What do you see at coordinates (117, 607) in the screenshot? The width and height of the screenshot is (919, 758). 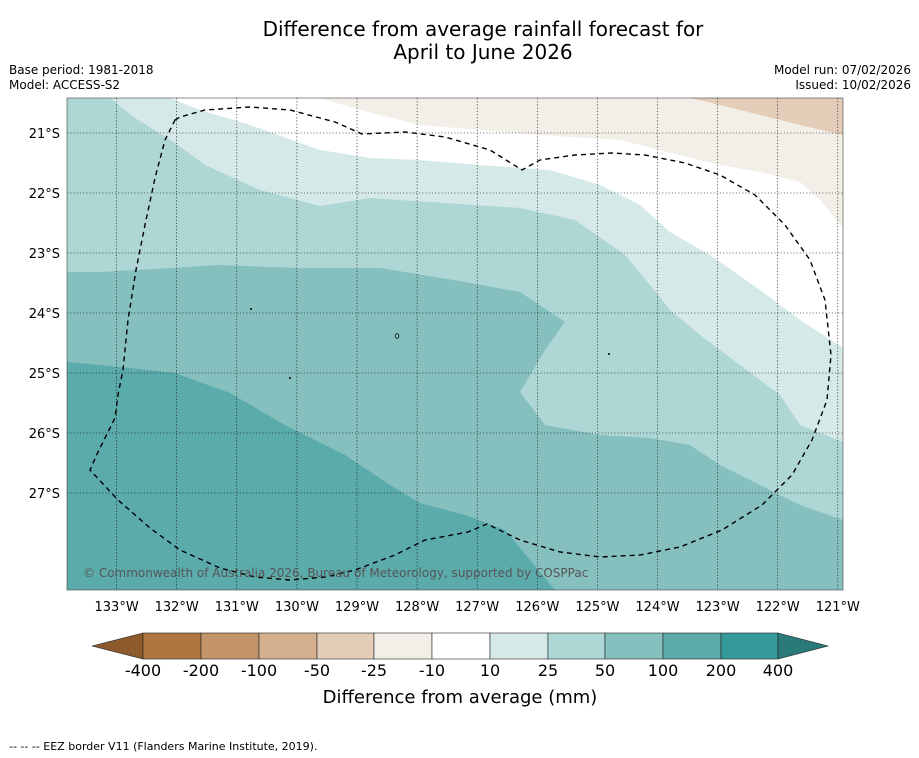 I see `lon-label: 133°W` at bounding box center [117, 607].